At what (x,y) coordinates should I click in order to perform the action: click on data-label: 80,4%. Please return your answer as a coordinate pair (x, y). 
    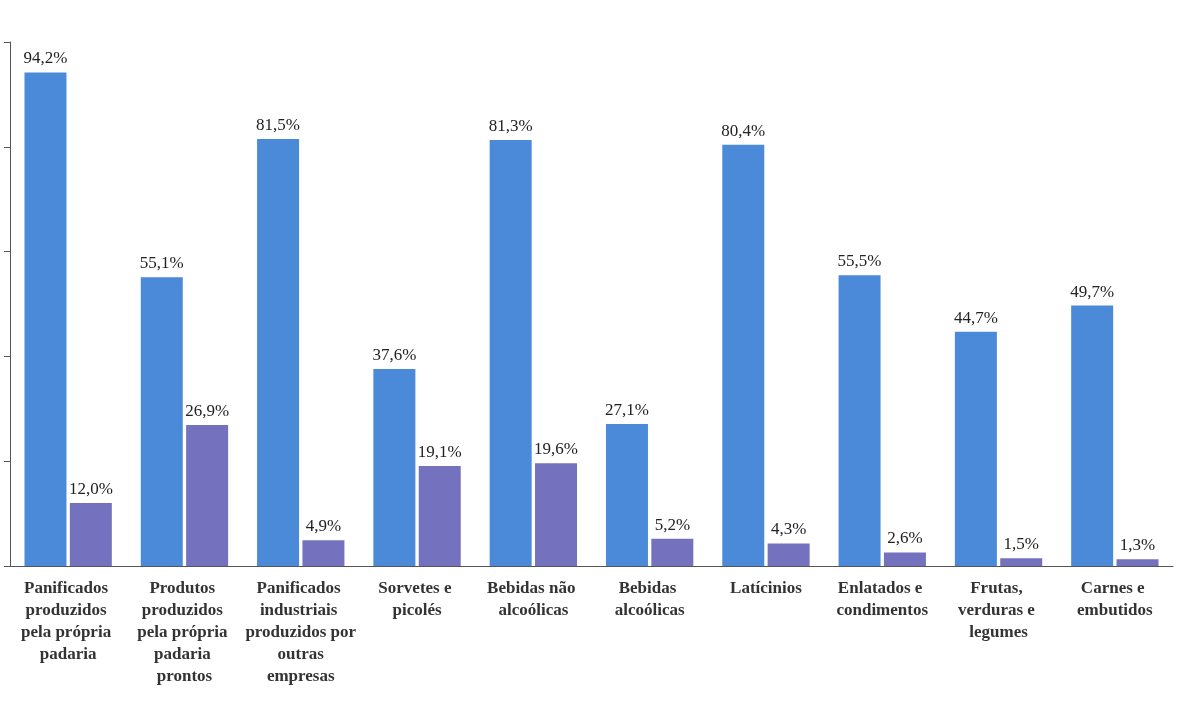
    Looking at the image, I should click on (743, 130).